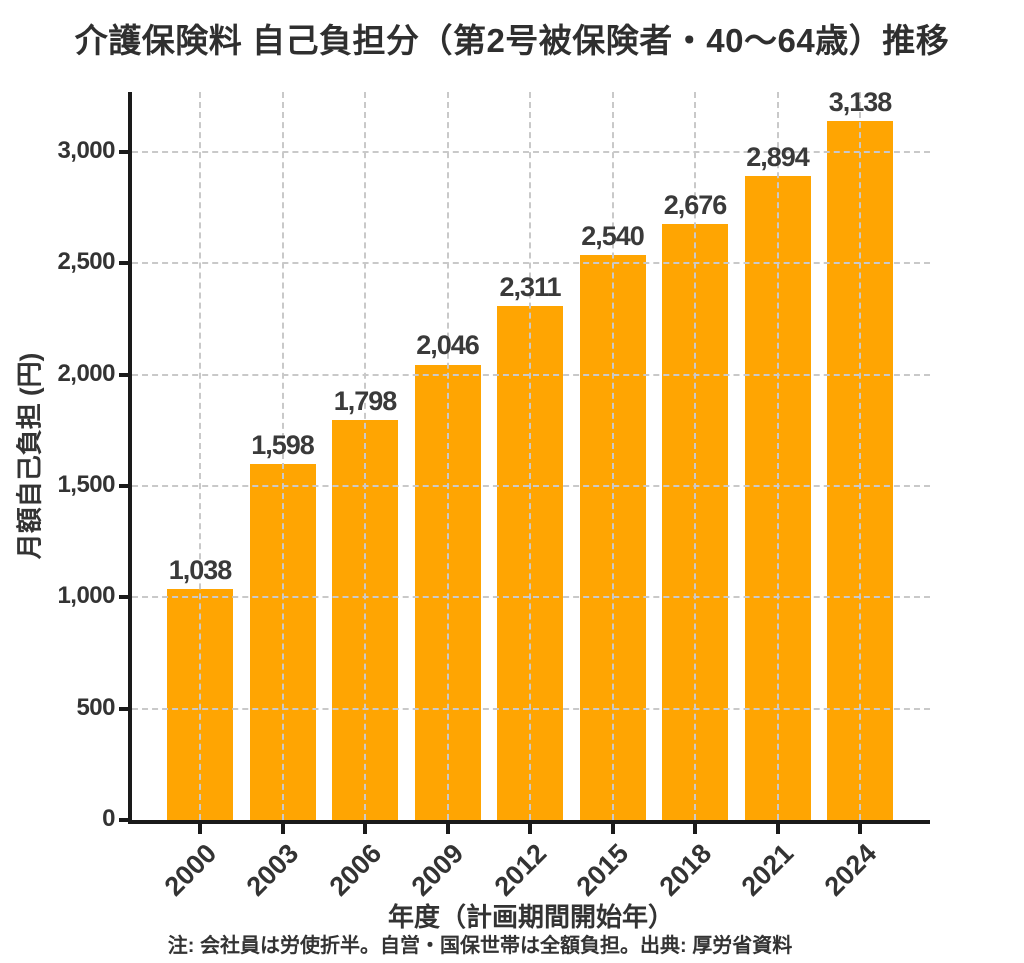  Describe the element at coordinates (529, 822) in the screenshot. I see `x-axis-spine` at that location.